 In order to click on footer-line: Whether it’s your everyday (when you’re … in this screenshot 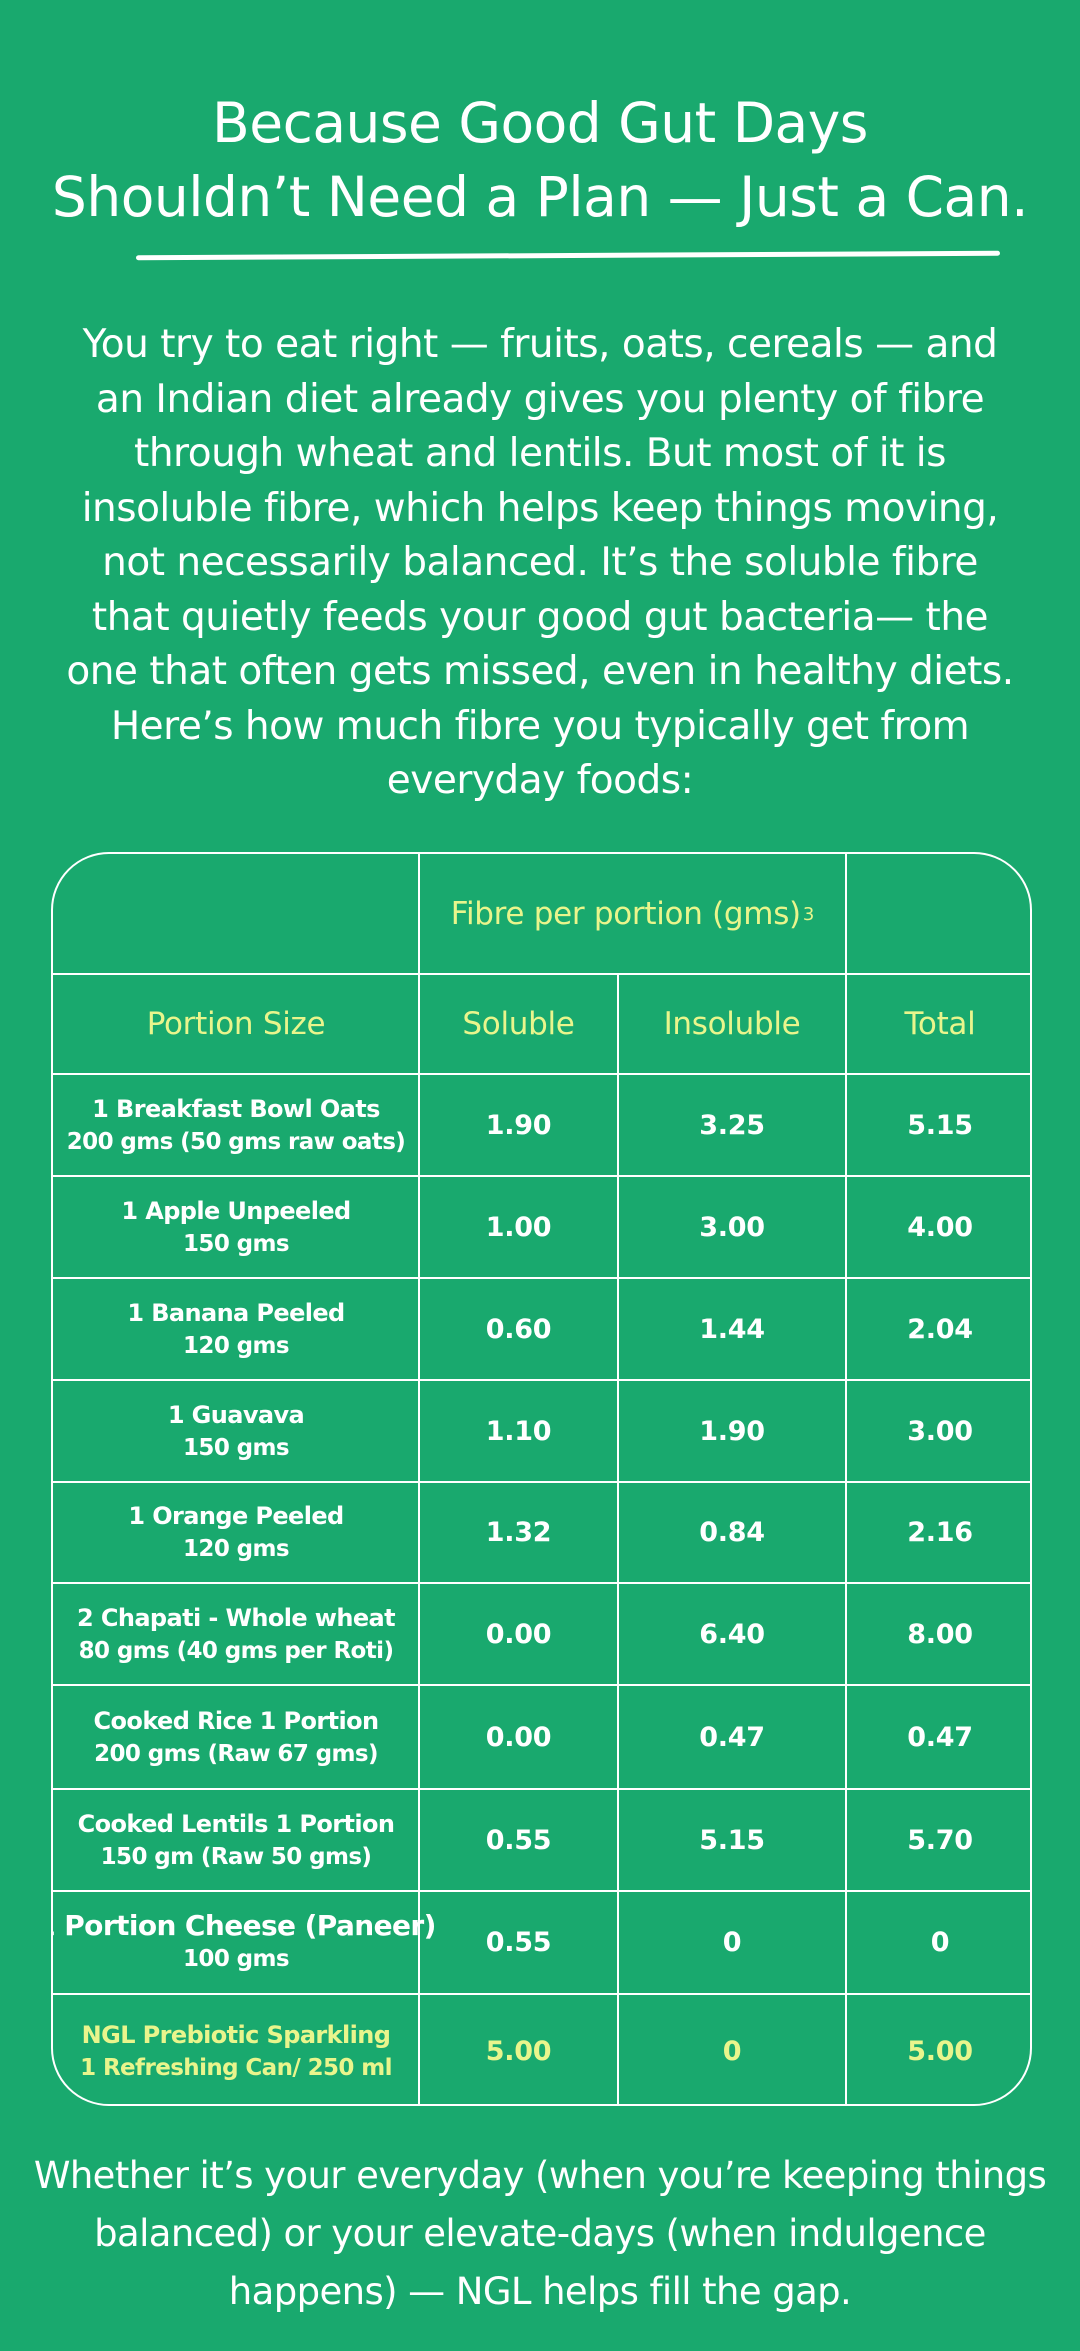, I will do `click(540, 2175)`.